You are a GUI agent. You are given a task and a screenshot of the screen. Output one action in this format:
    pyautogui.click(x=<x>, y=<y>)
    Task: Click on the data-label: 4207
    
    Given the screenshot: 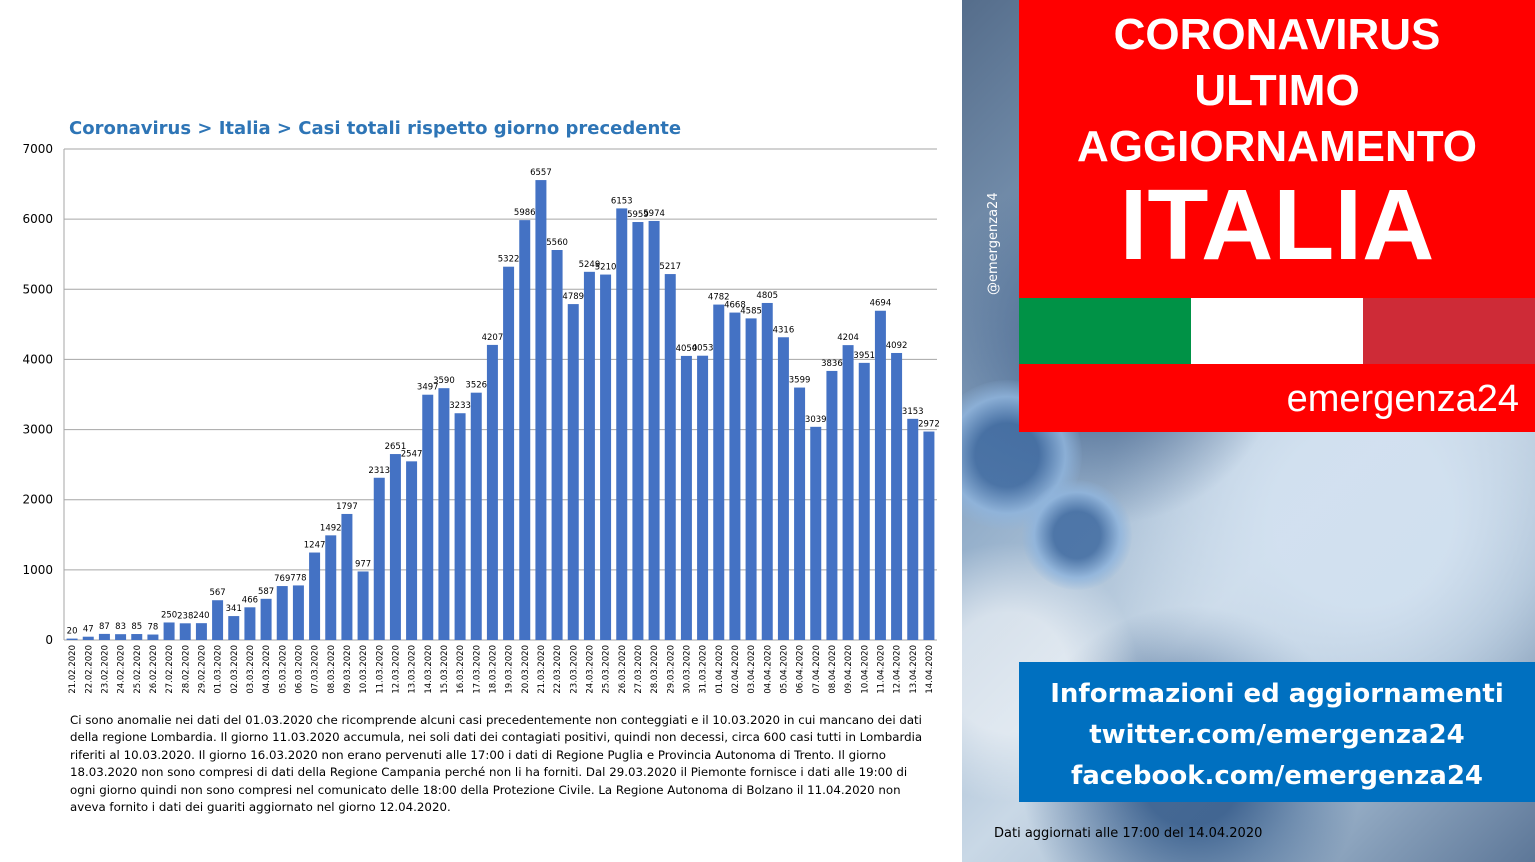 What is the action you would take?
    pyautogui.click(x=493, y=338)
    